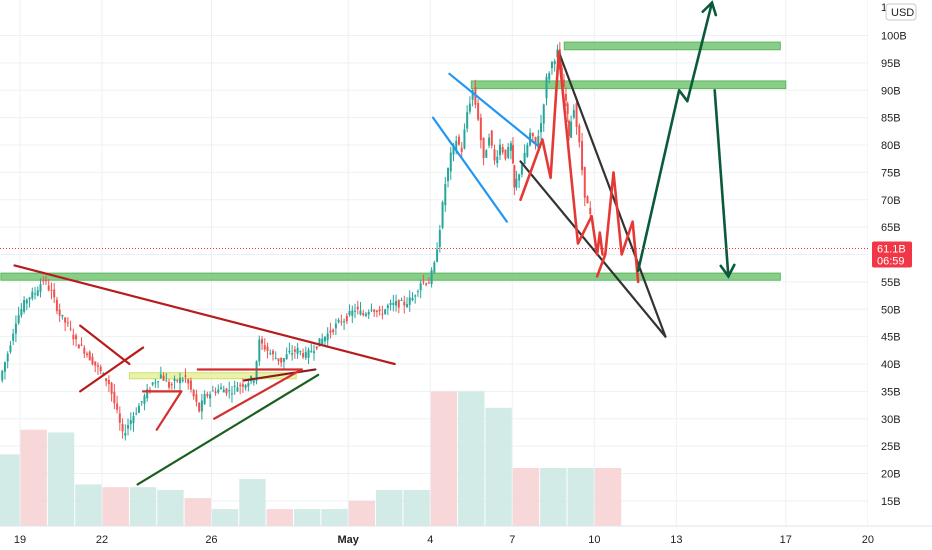 The width and height of the screenshot is (932, 550). Describe the element at coordinates (675, 137) in the screenshot. I see `projection-rally-path` at that location.